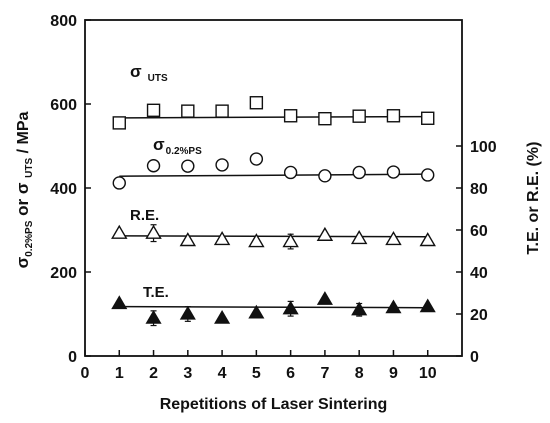 This screenshot has width=550, height=423. I want to click on series-label-main: R.E., so click(144, 215).